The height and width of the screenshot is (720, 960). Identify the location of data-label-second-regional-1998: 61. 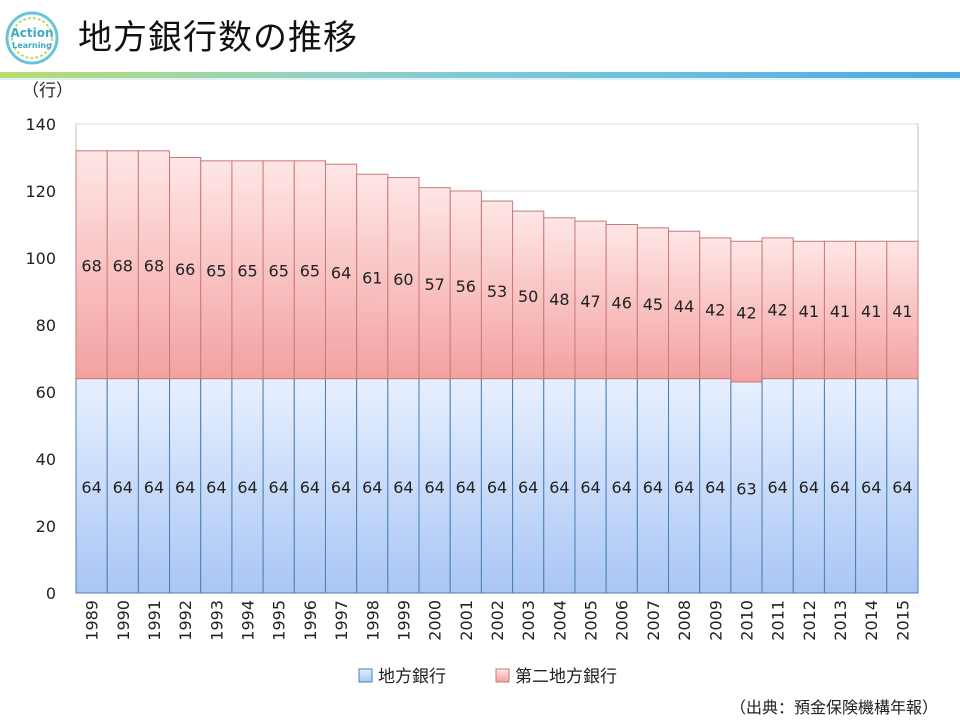
(372, 277).